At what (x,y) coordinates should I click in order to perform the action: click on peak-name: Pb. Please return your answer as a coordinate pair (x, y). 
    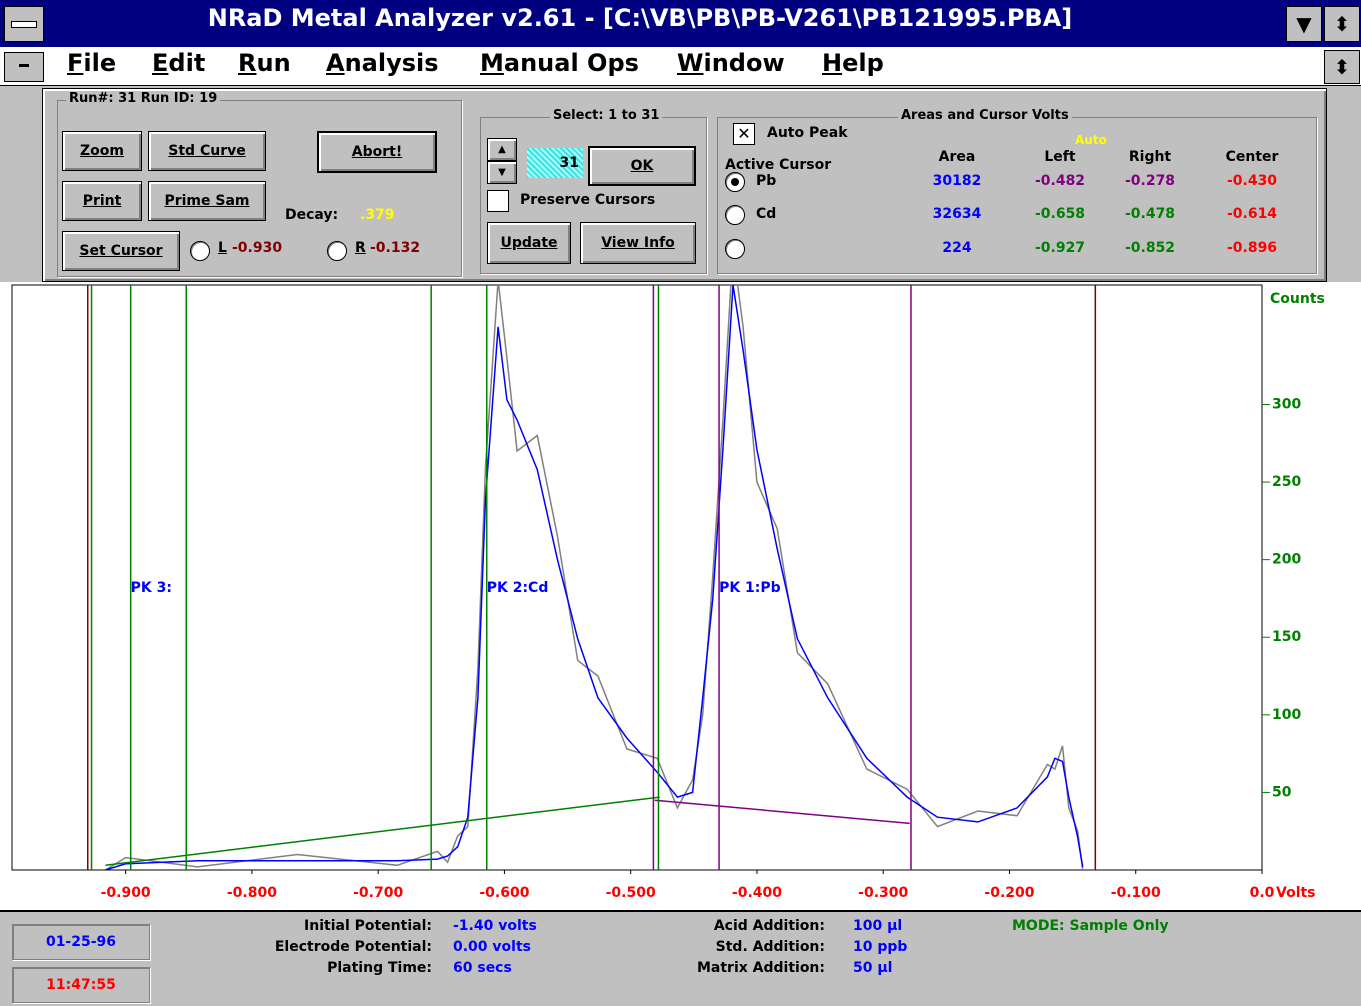
    Looking at the image, I should click on (766, 181).